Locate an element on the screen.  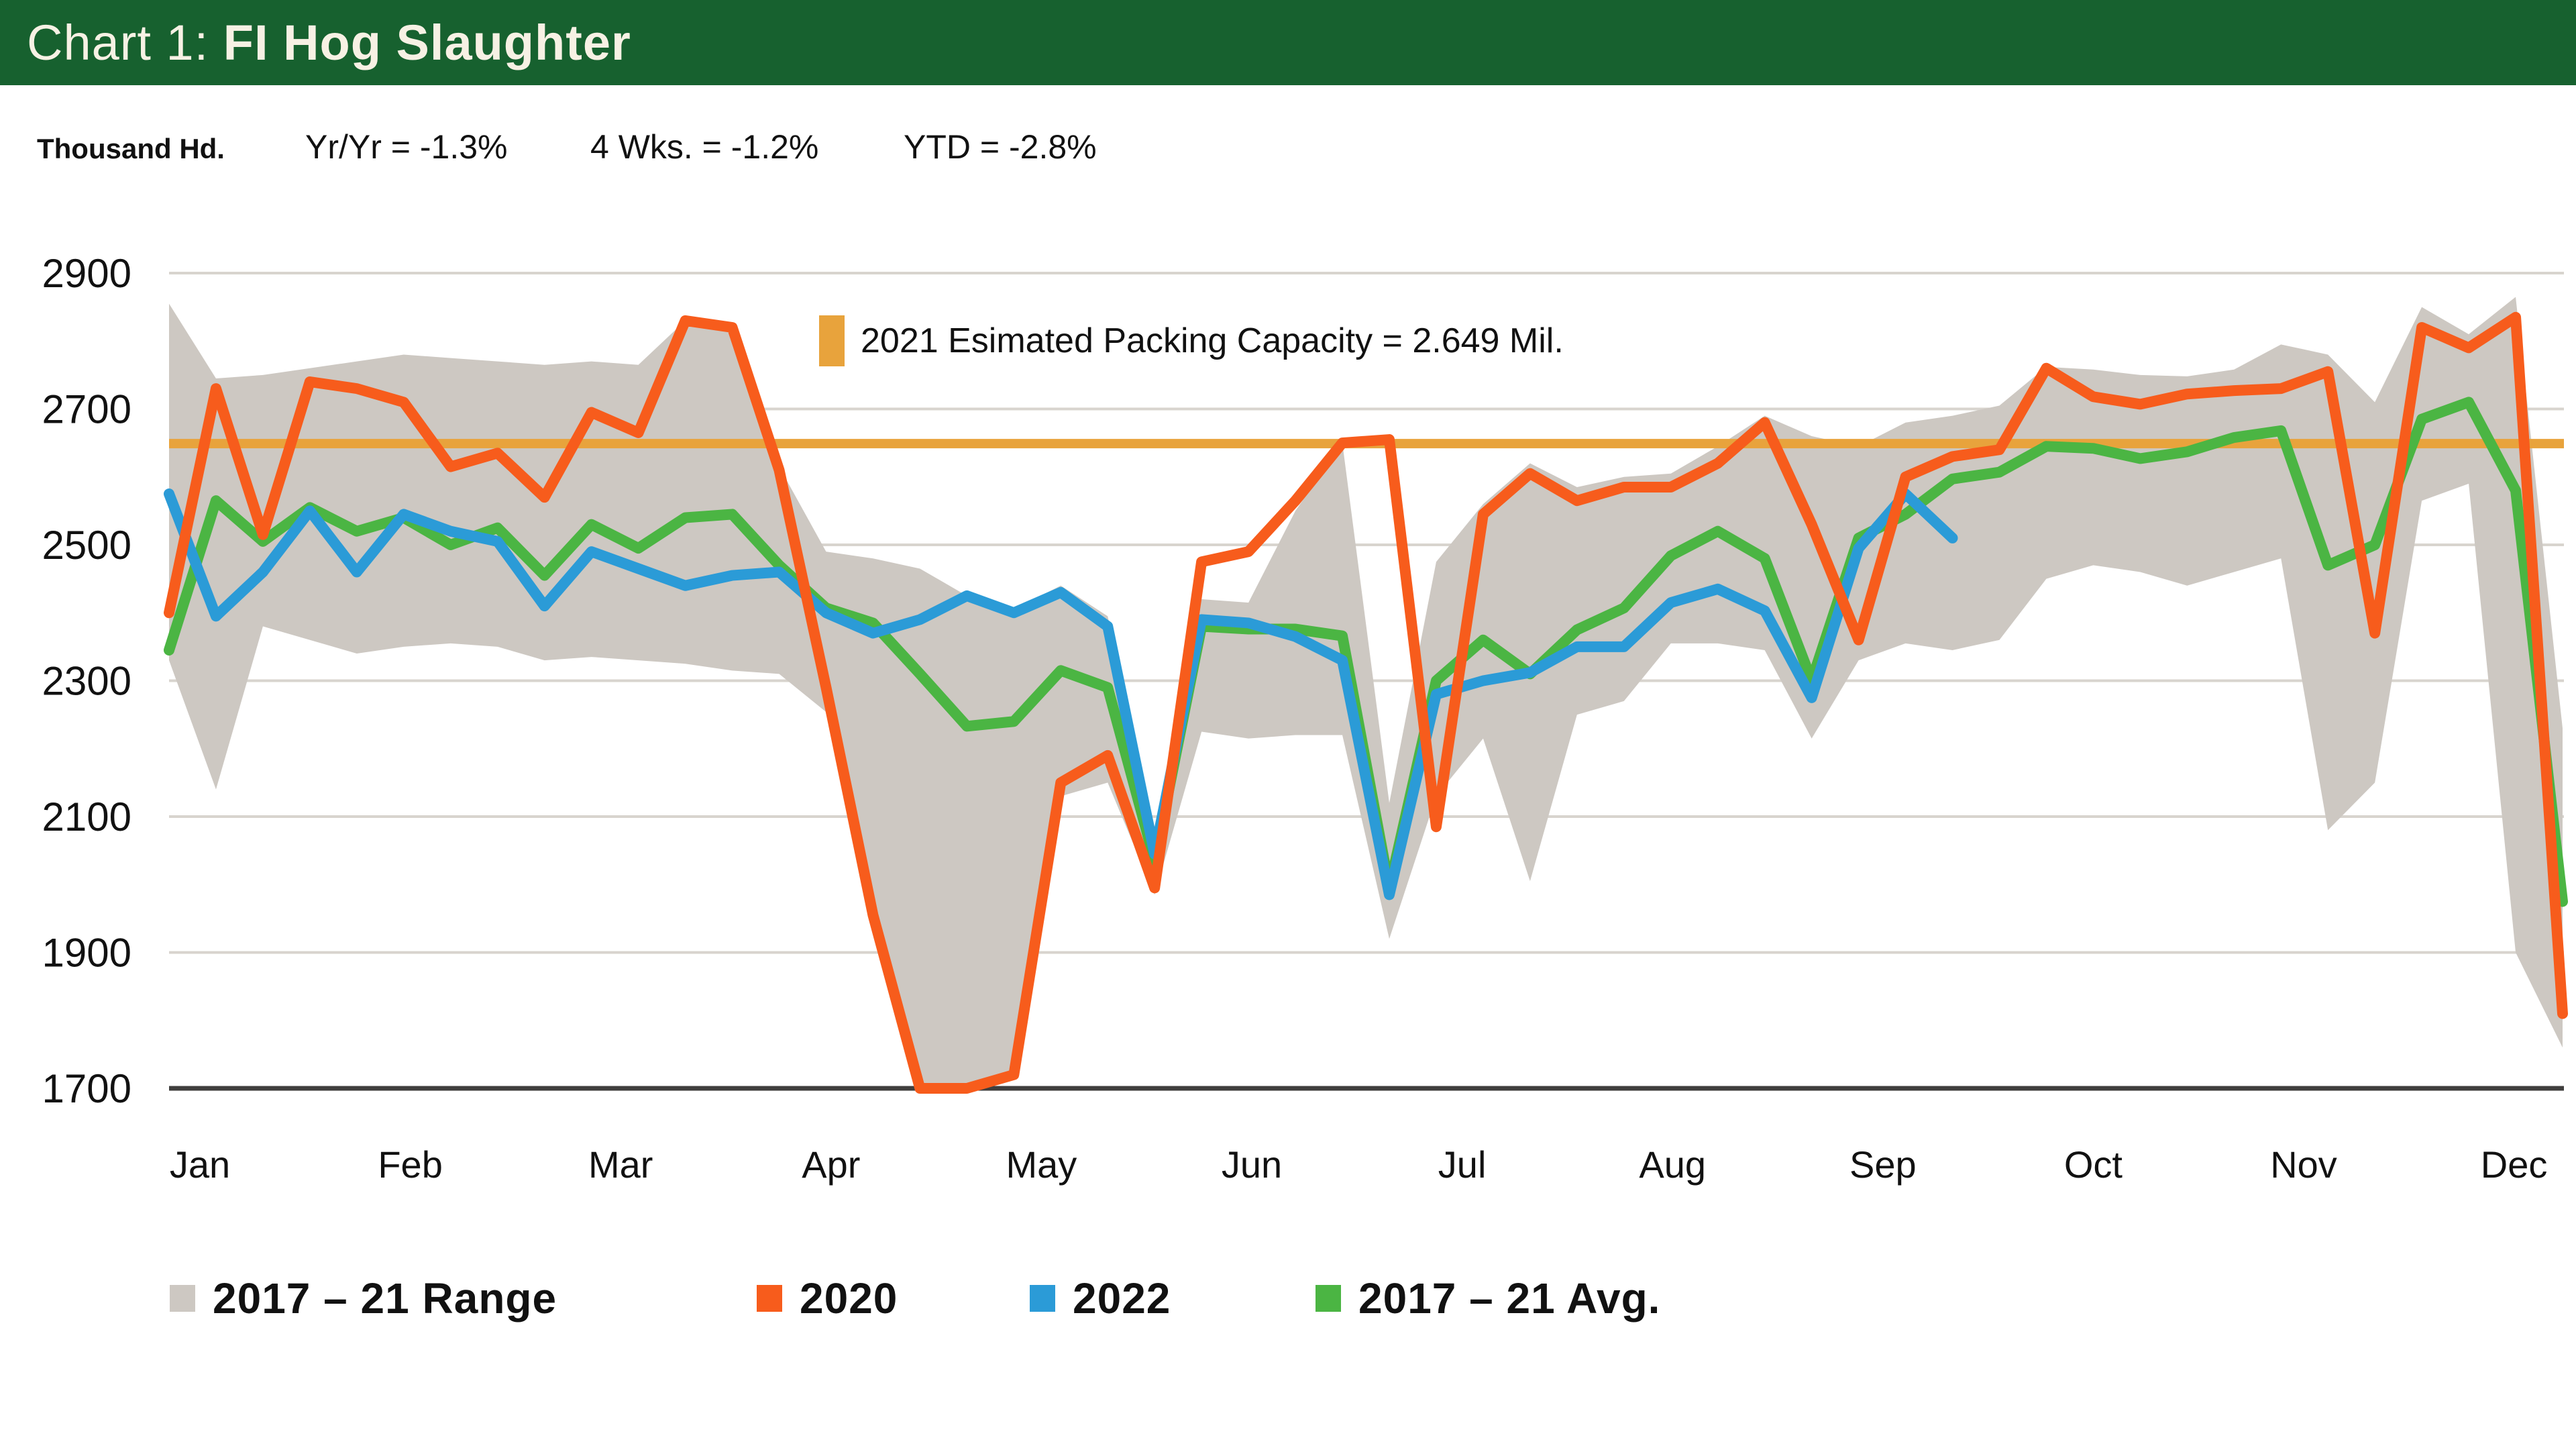
x-tick-label-Jun: Jun is located at coordinates (1252, 1164).